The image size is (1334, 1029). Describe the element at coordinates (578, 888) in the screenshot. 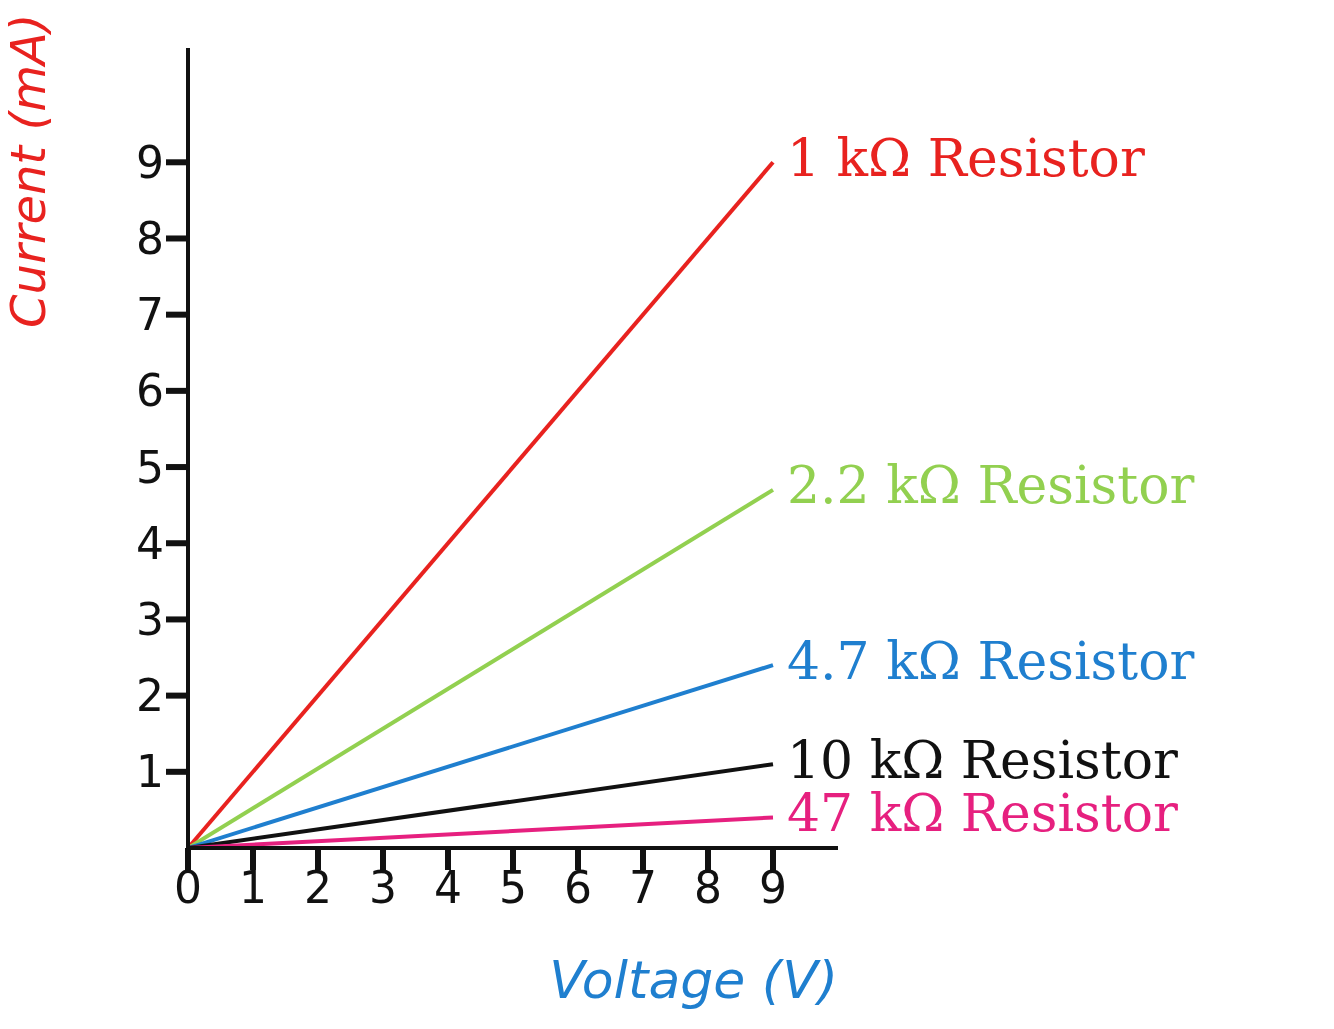

I see `x-tick-label: 6` at that location.